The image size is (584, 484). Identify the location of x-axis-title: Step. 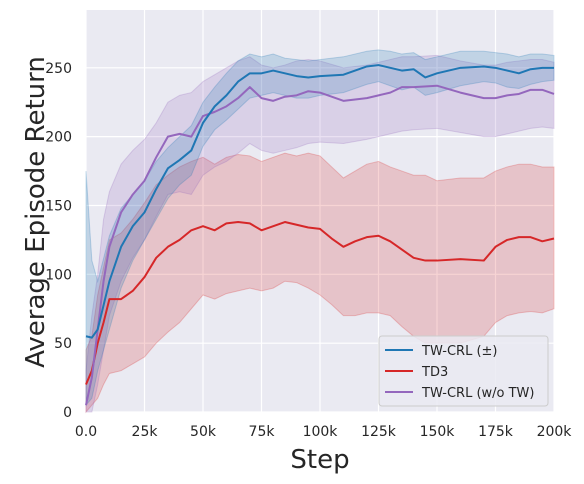
(319, 460).